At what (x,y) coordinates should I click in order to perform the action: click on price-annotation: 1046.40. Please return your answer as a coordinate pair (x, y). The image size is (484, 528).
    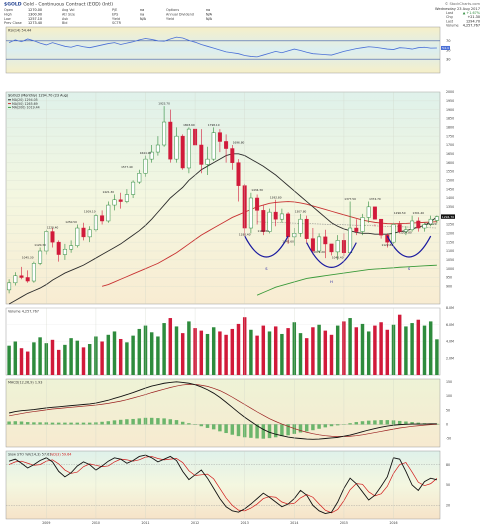
    Looking at the image, I should click on (338, 257).